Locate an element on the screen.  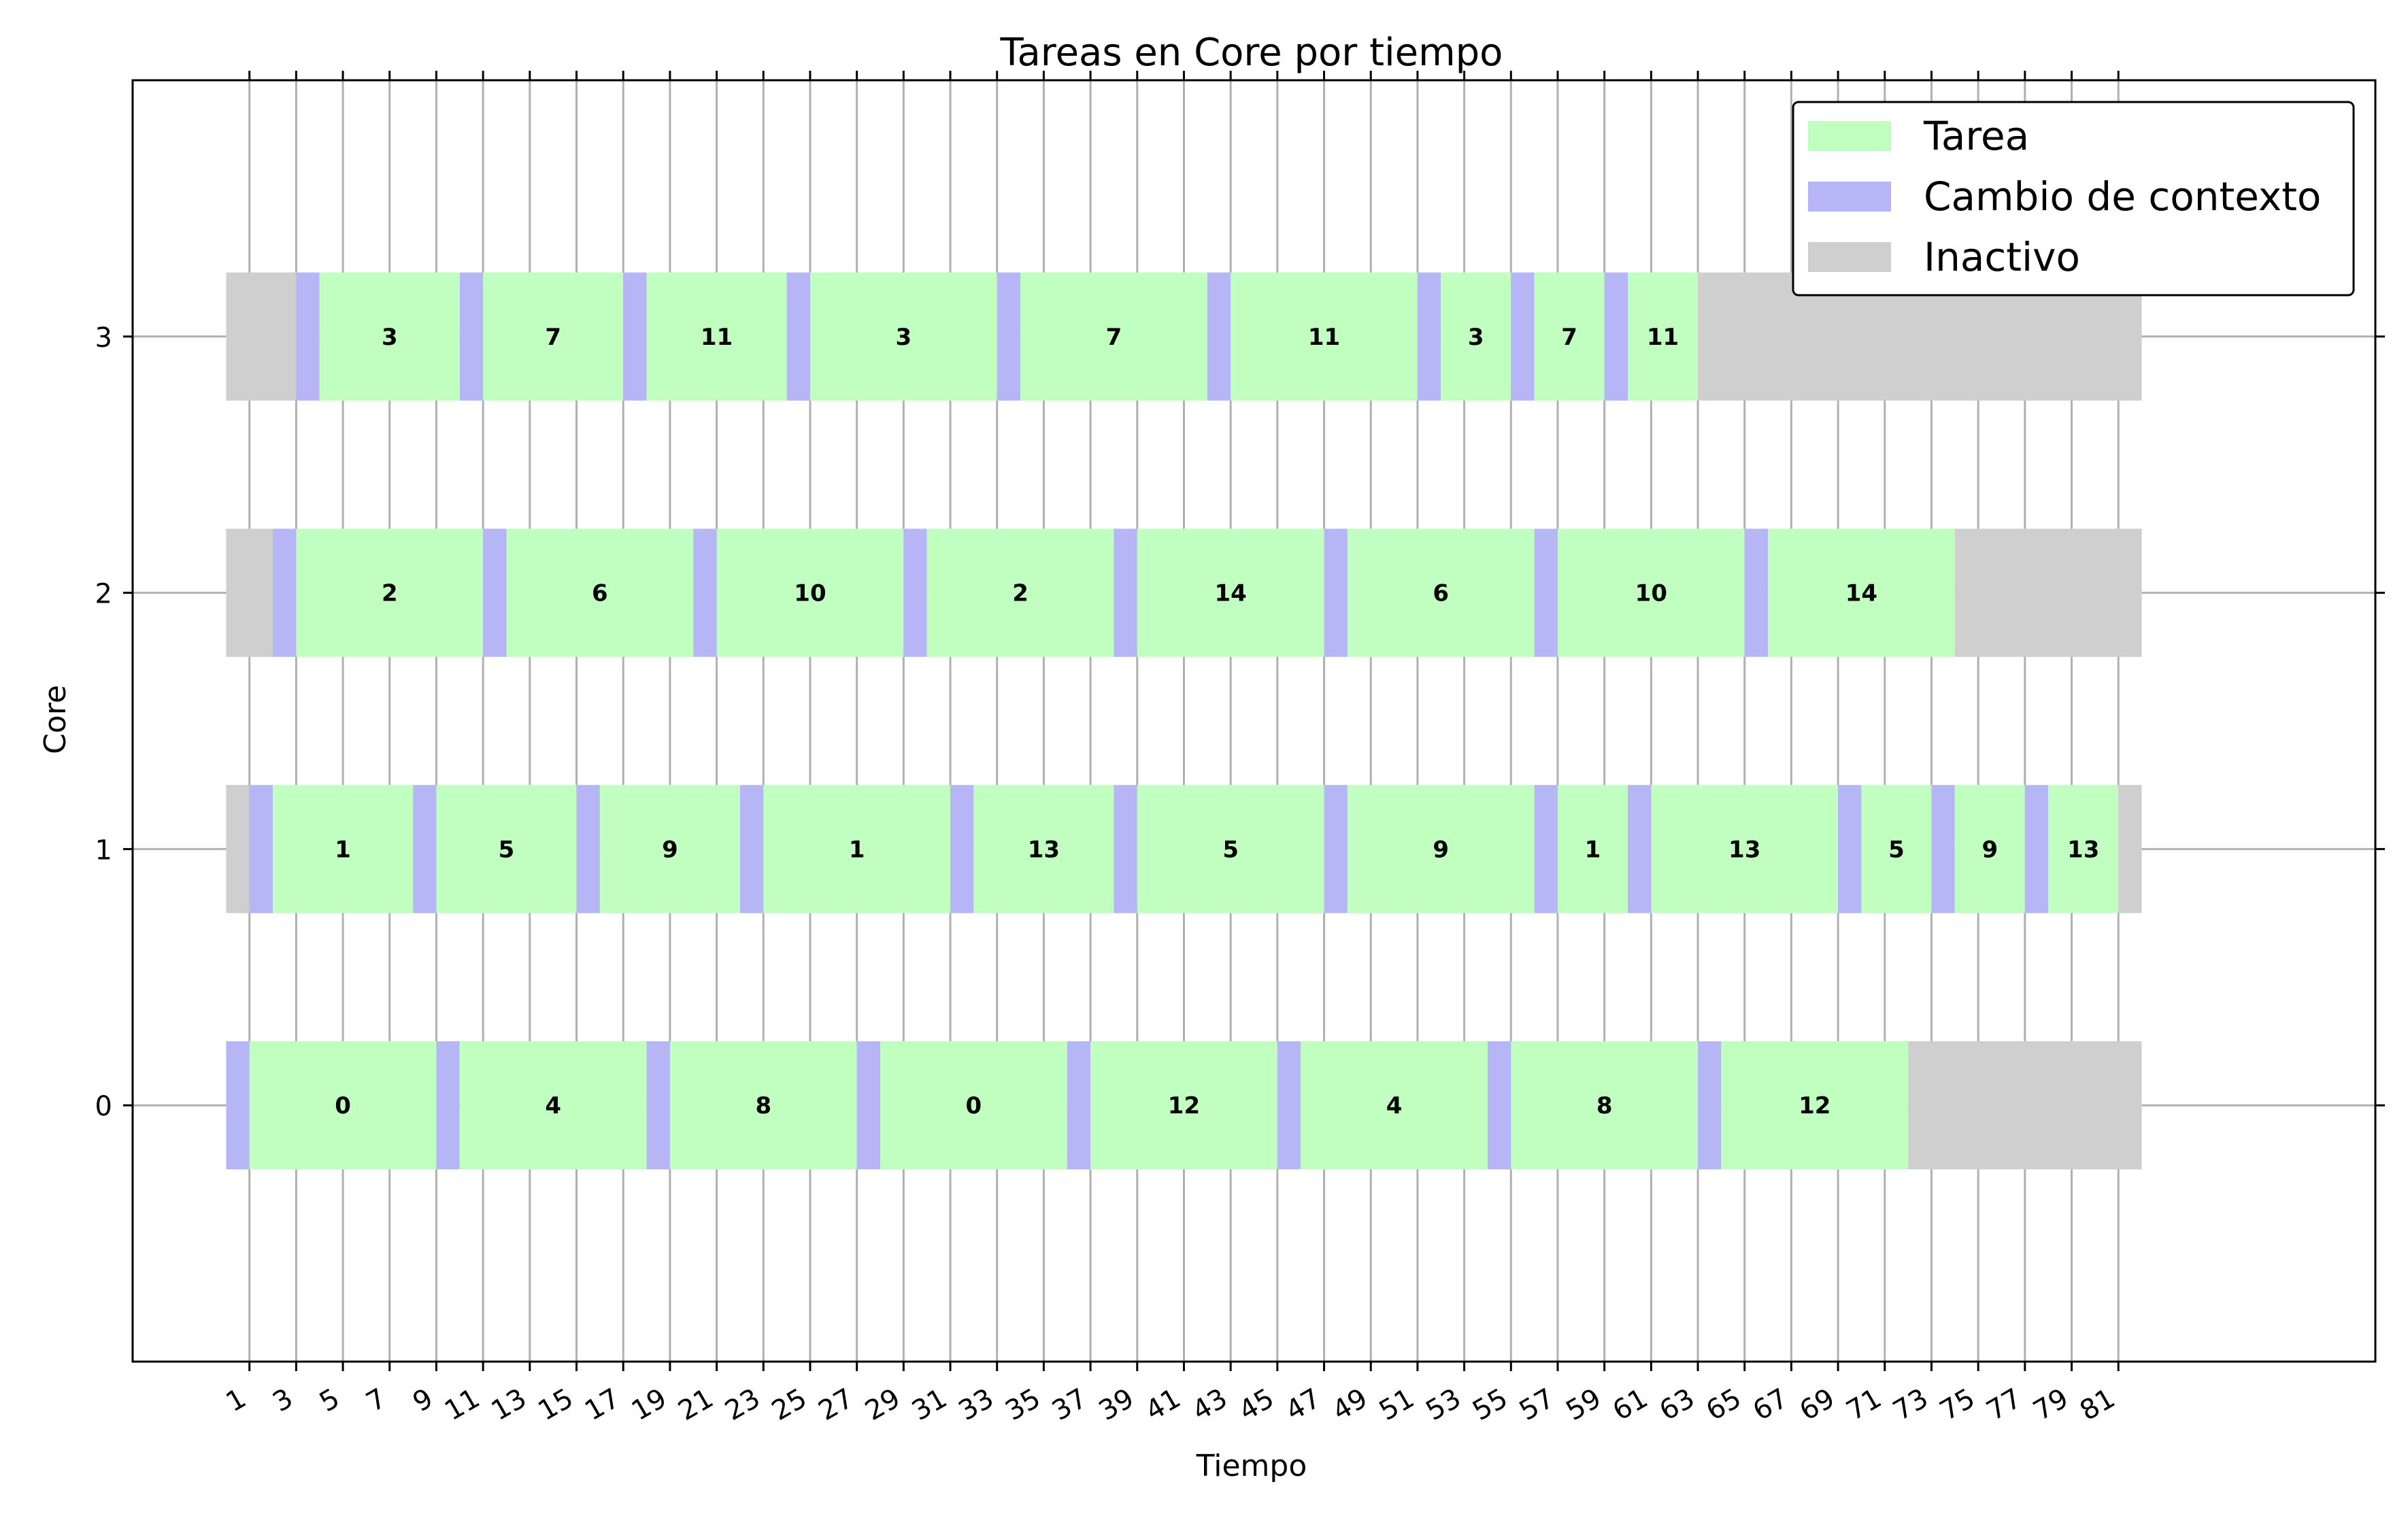
legend-label-task: Tarea is located at coordinates (1976, 136).